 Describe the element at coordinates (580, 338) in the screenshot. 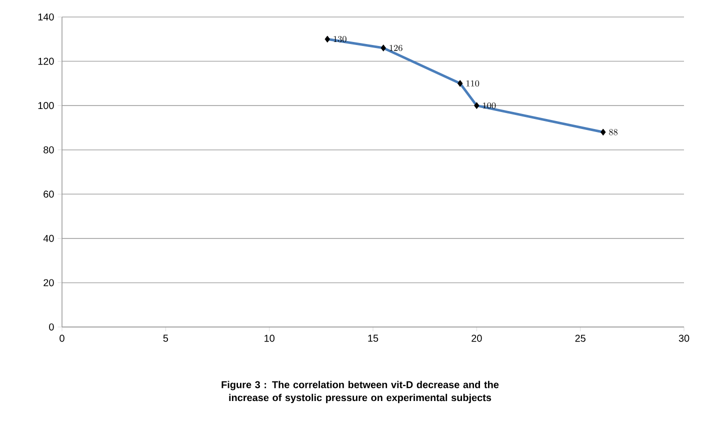

I see `x-tick-label: 25` at that location.